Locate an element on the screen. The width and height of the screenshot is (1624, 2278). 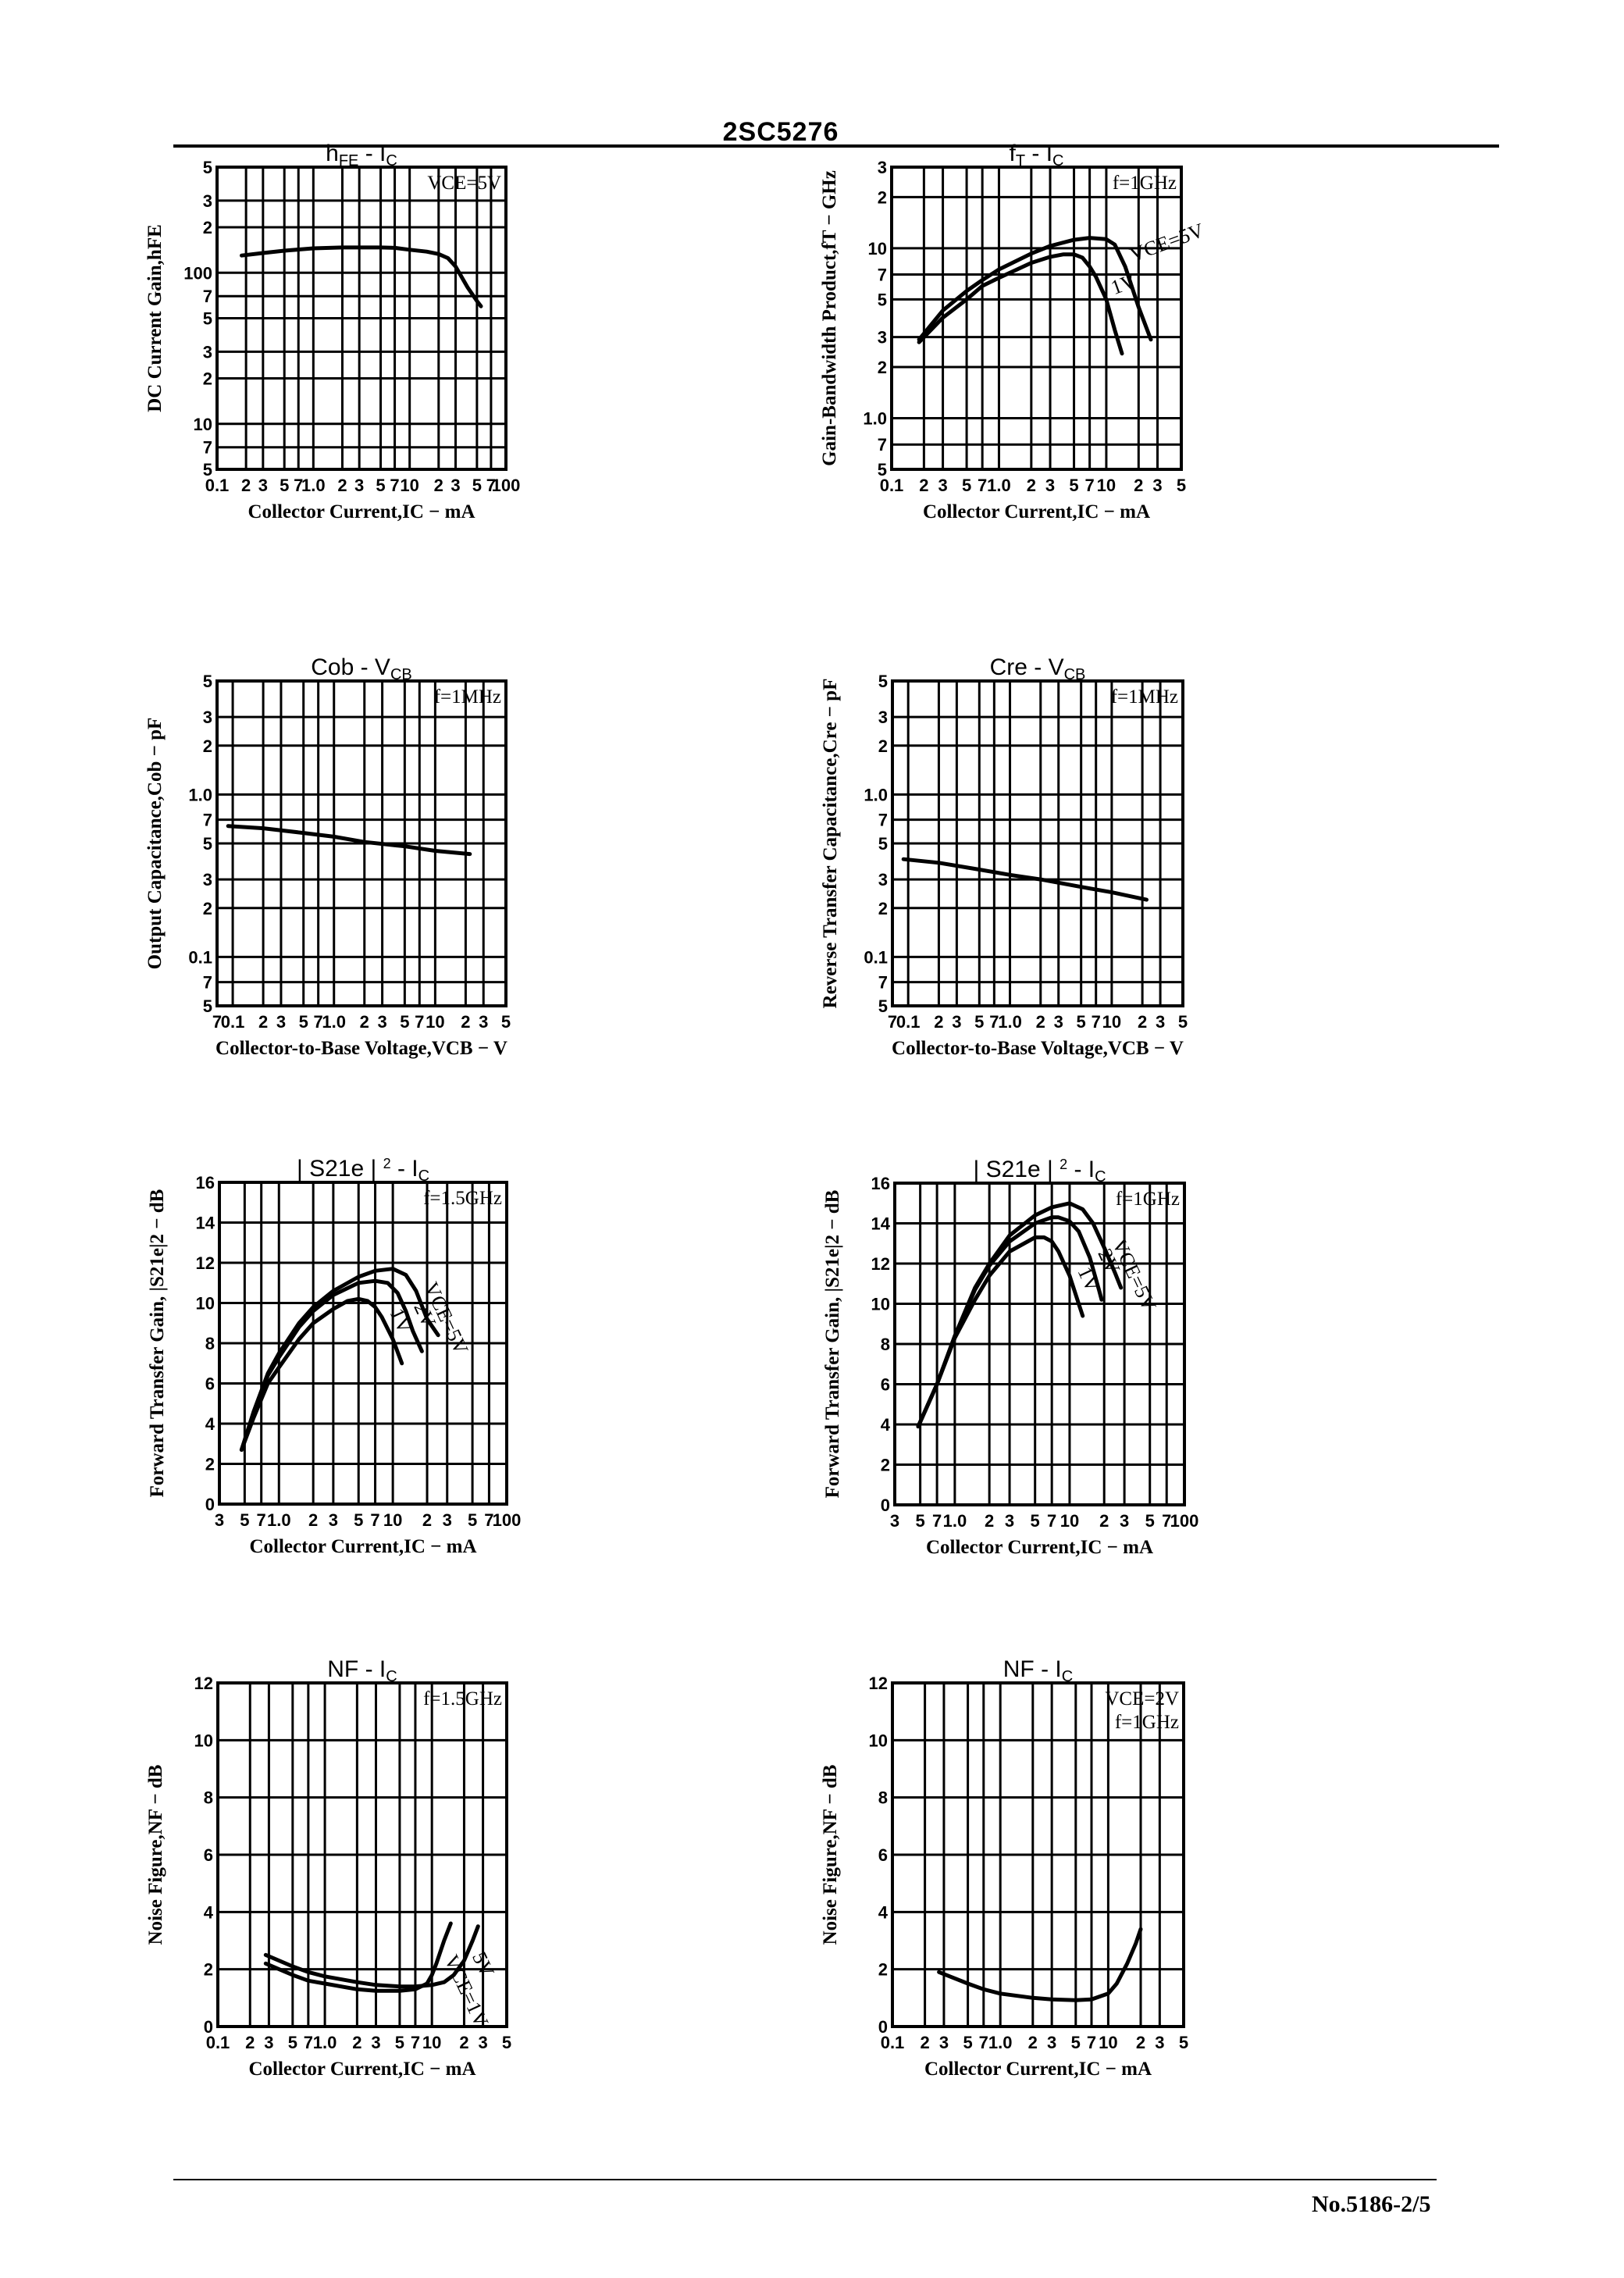
y-axis-label: Noise Figure,NF − dB is located at coordinates (155, 1855).